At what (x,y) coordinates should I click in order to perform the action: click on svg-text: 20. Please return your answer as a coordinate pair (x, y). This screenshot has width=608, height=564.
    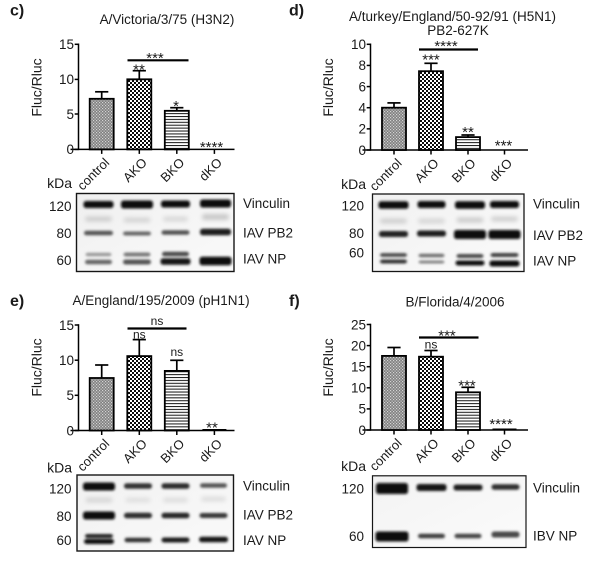
    Looking at the image, I should click on (358, 345).